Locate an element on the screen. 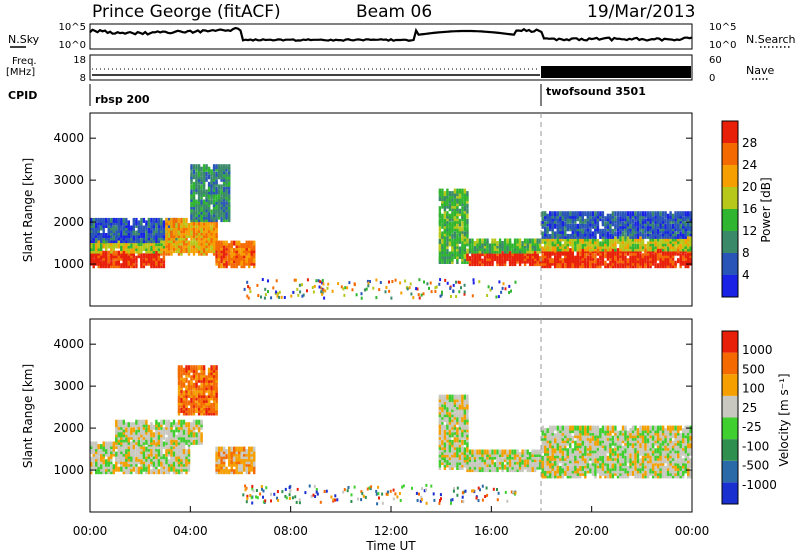 This screenshot has height=554, width=800. cpid-mode-2: twofsound 3501 is located at coordinates (596, 91).